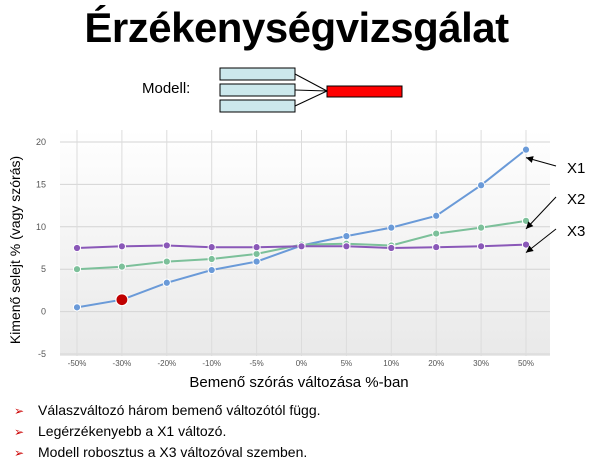 The height and width of the screenshot is (467, 593). Describe the element at coordinates (166, 88) in the screenshot. I see `model-label: Modell:` at that location.